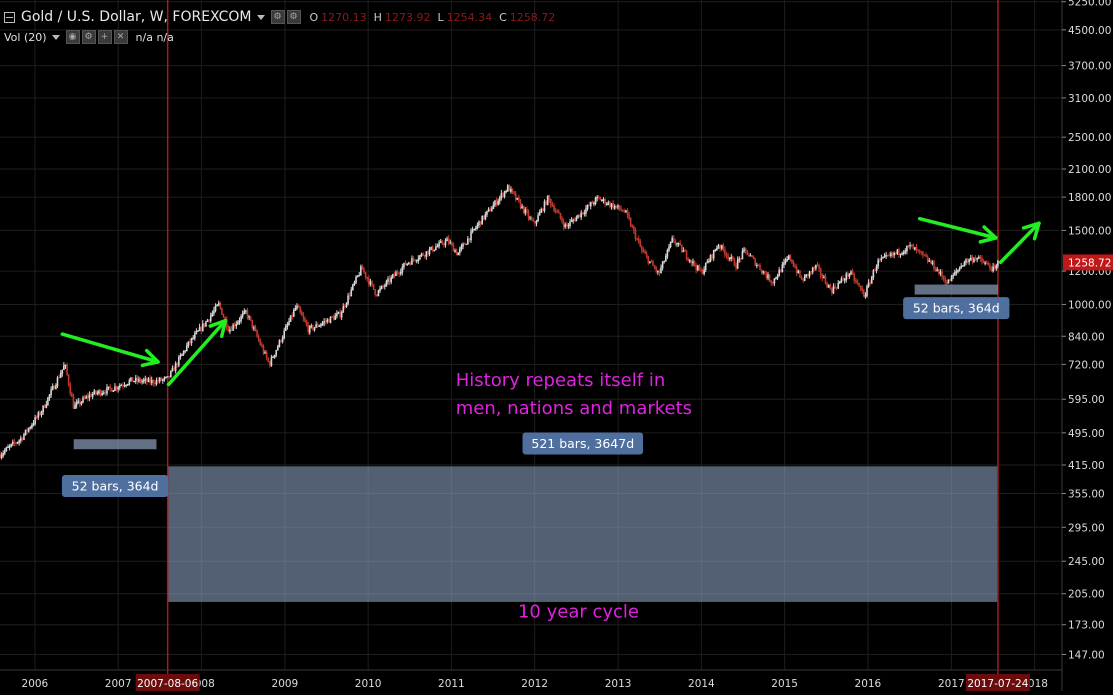 The image size is (1113, 695). Describe the element at coordinates (1089, 4) in the screenshot. I see `price-tick-label: 5250.00` at that location.